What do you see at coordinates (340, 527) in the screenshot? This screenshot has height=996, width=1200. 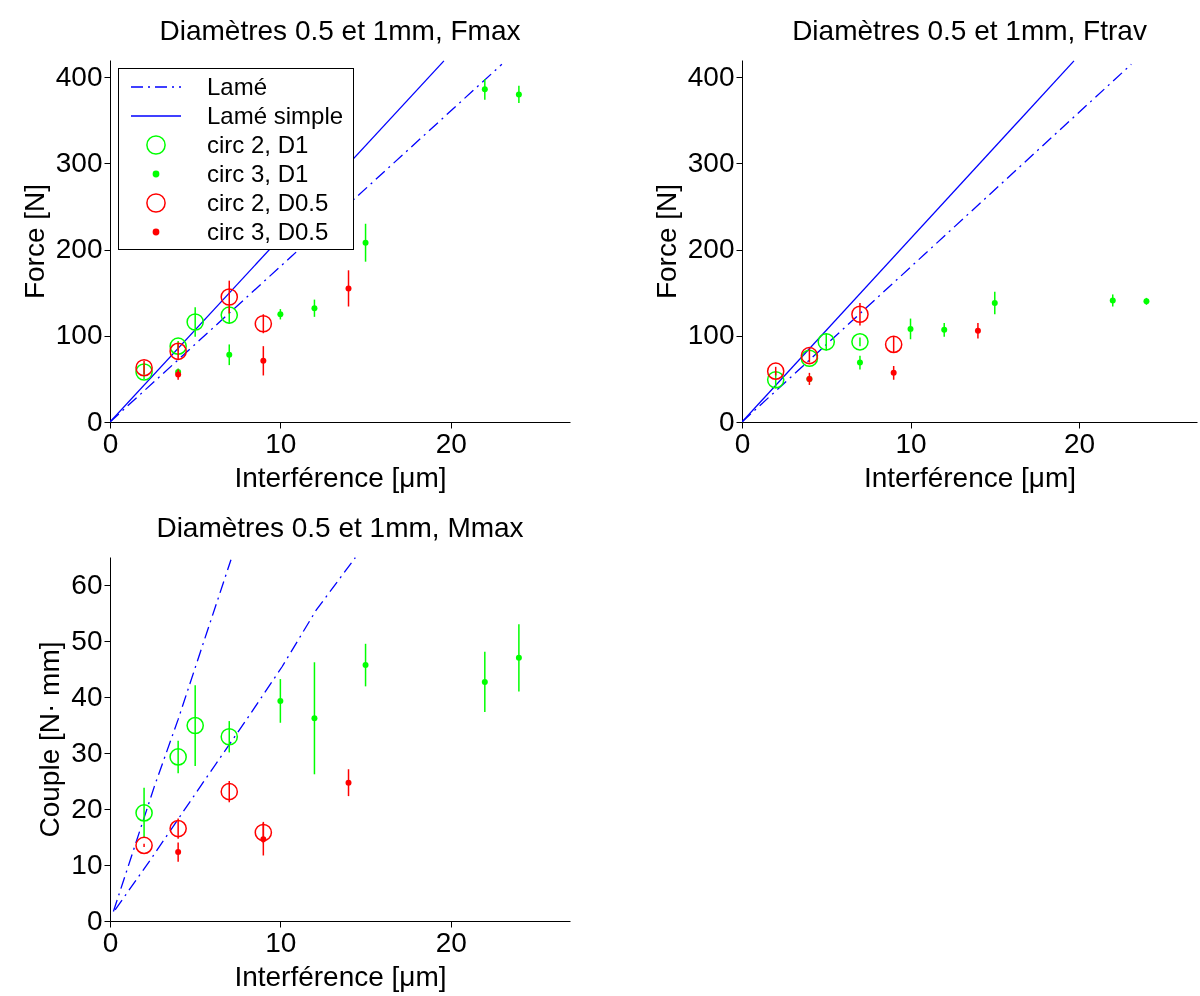 I see `chart-title: Diamètres 0.5 et 1mm, Mmax` at bounding box center [340, 527].